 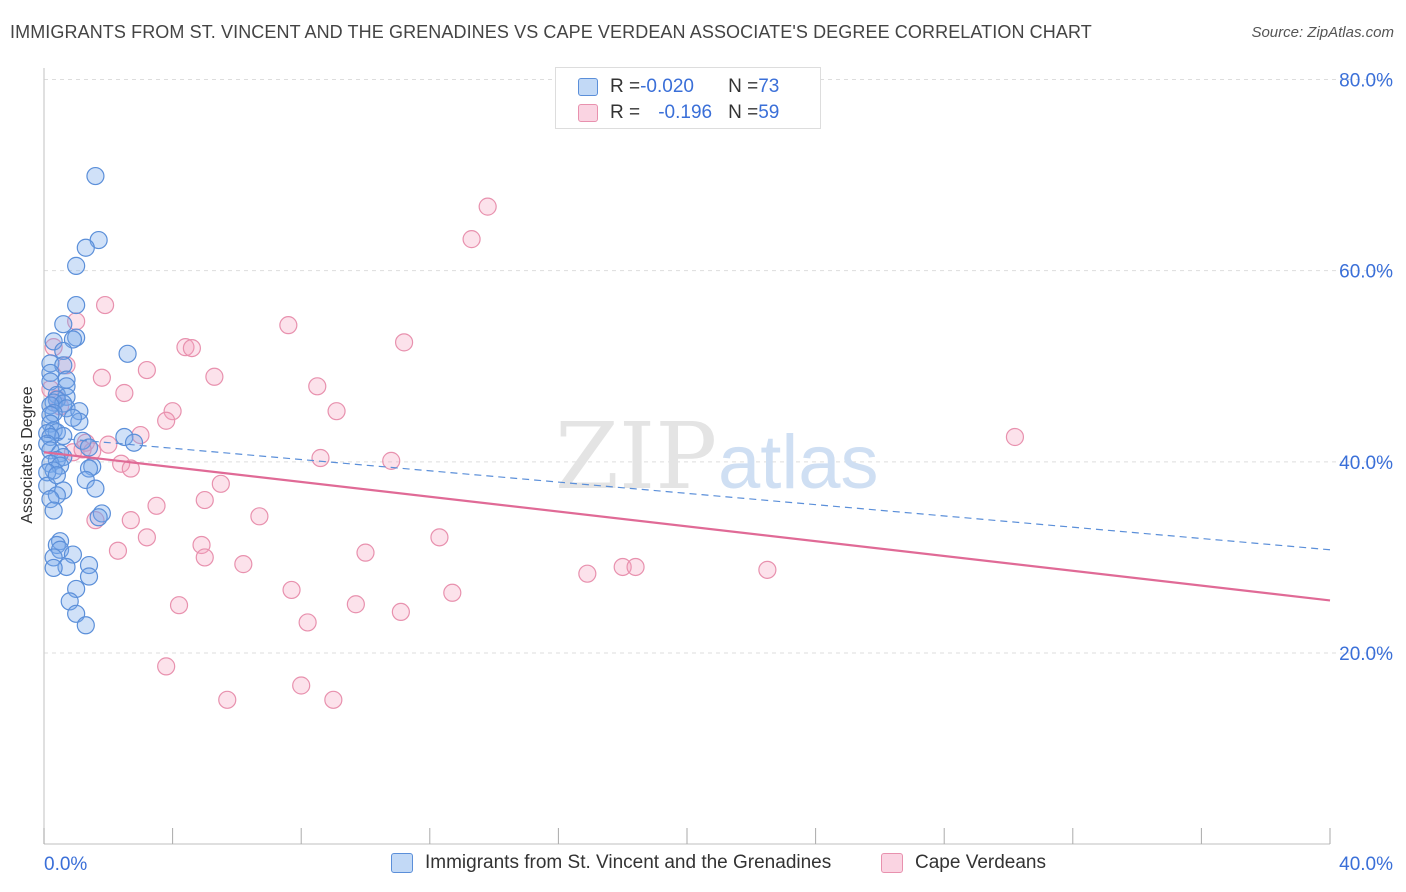 I want to click on legend-item-cape-verdeans: Cape Verdeans, so click(x=963, y=863).